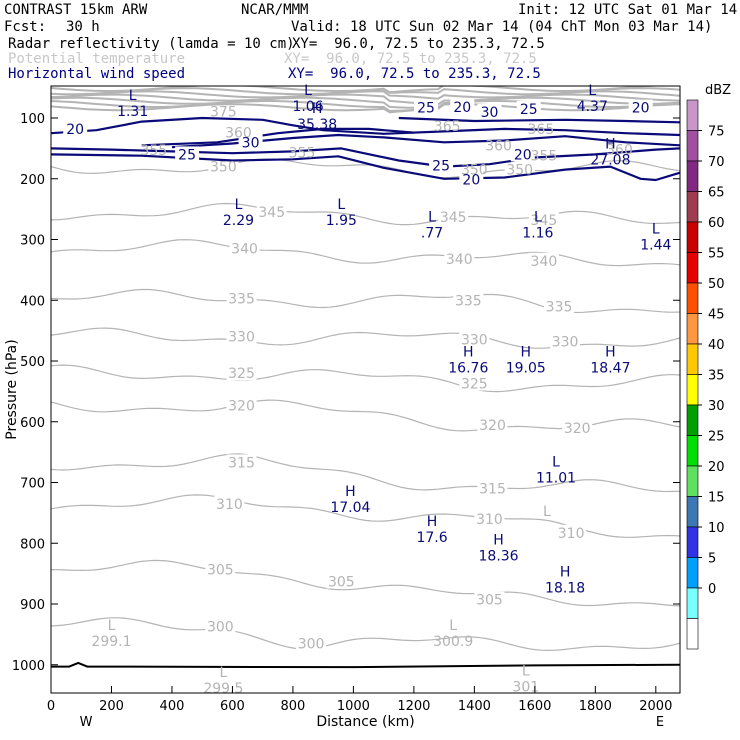 Image resolution: width=740 pixels, height=740 pixels. I want to click on theta-label: 325, so click(241, 374).